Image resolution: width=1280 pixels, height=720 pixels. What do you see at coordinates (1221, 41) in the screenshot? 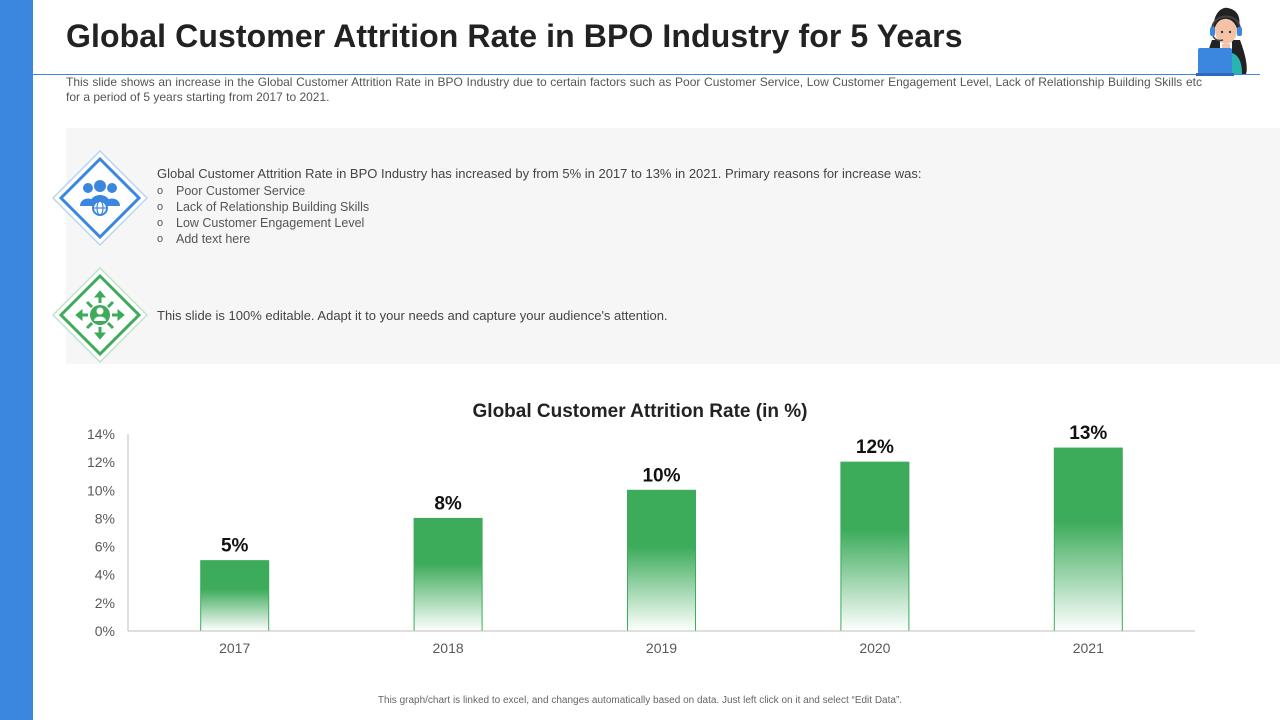
I see `support-agent-icon` at bounding box center [1221, 41].